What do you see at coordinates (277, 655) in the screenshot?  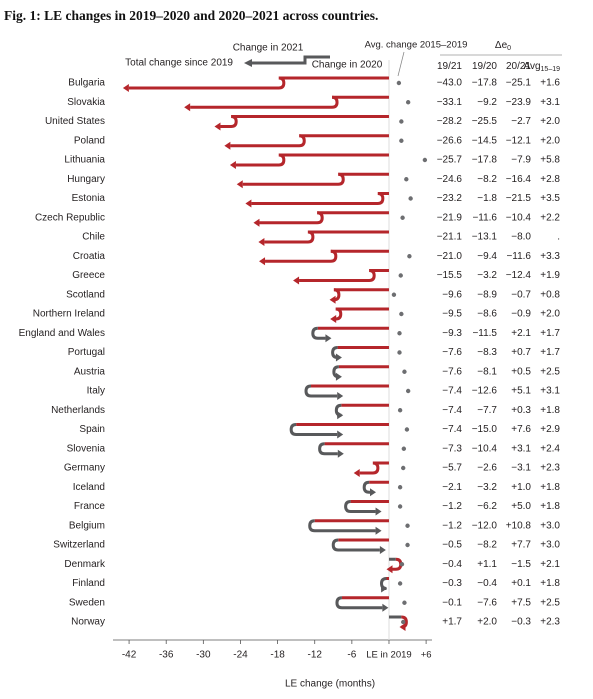 I see `x-tick-label: -18` at bounding box center [277, 655].